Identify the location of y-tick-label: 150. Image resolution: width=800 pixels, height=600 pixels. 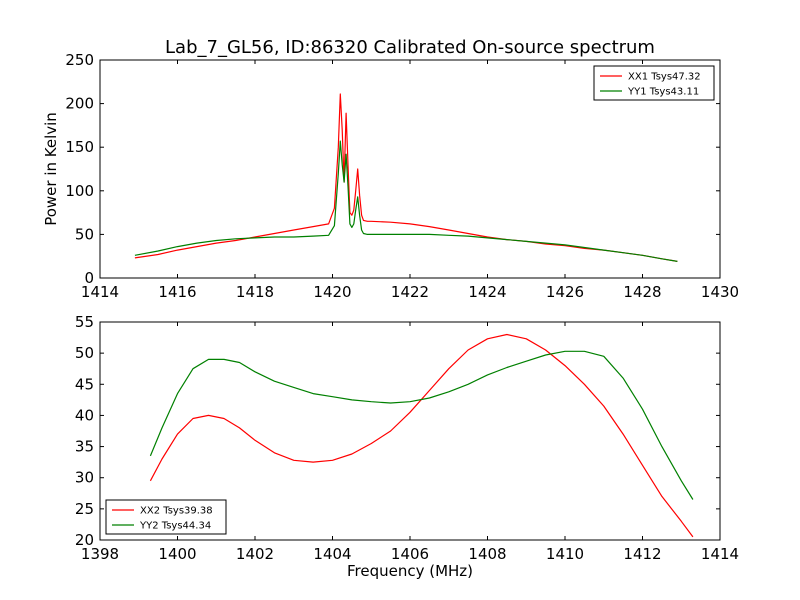
(79, 147).